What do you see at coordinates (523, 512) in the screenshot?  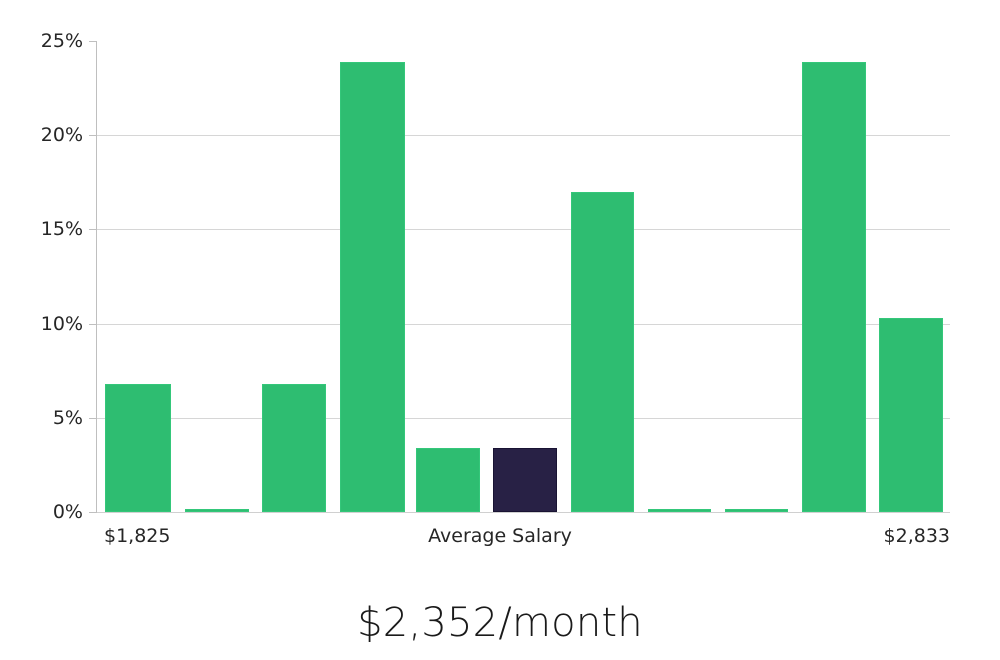 I see `x-axis-spine` at bounding box center [523, 512].